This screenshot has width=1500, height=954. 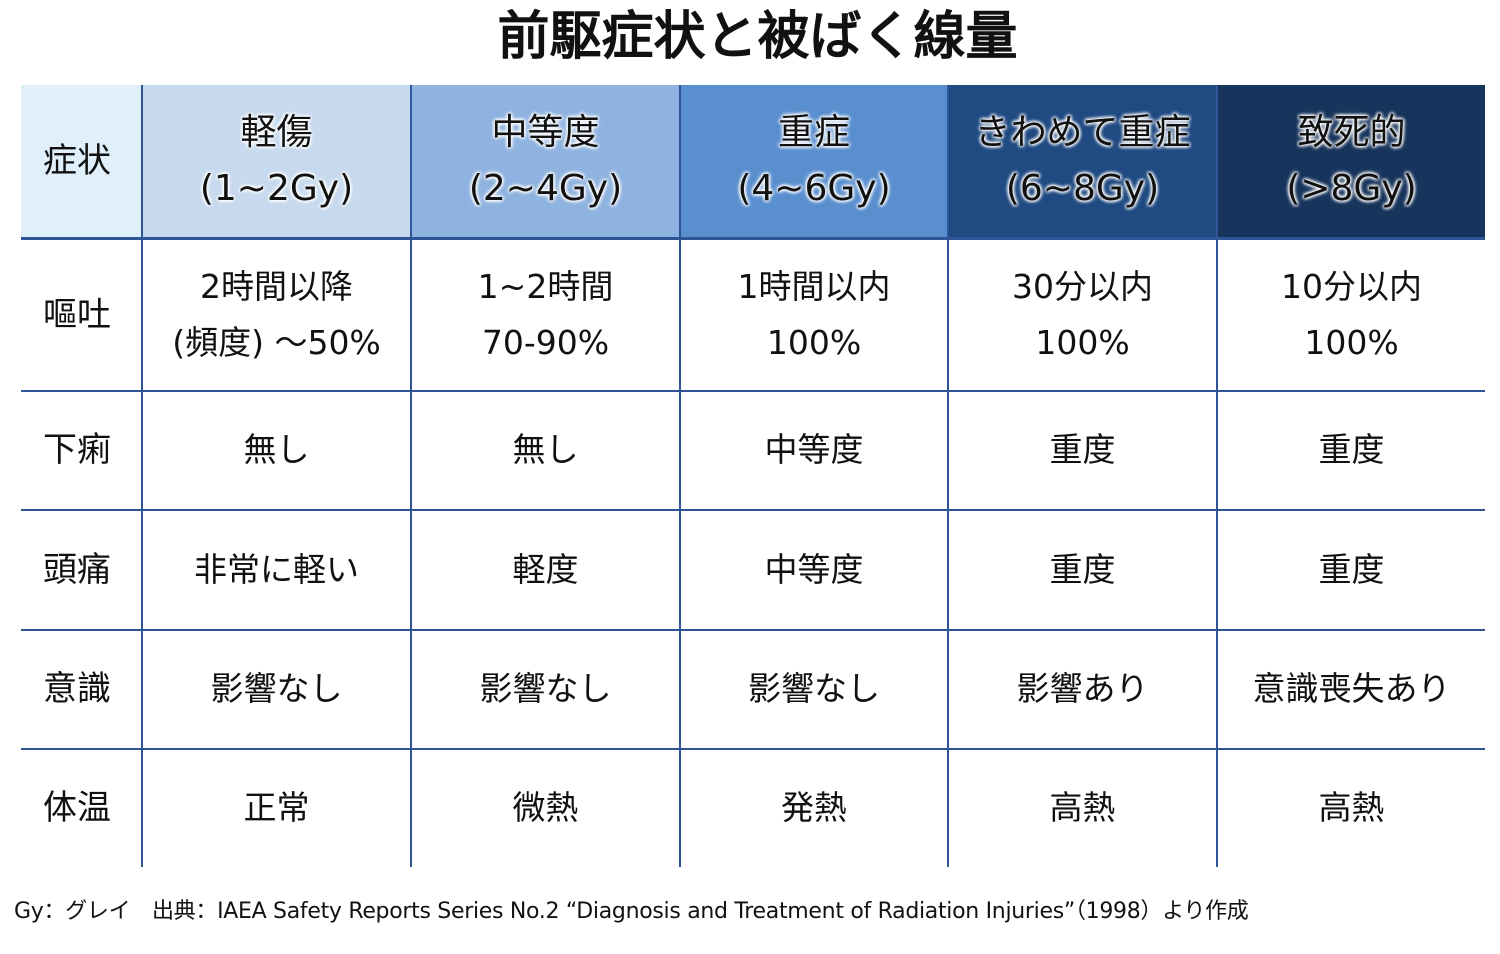 I want to click on table-cell: 発熱, so click(x=813, y=807).